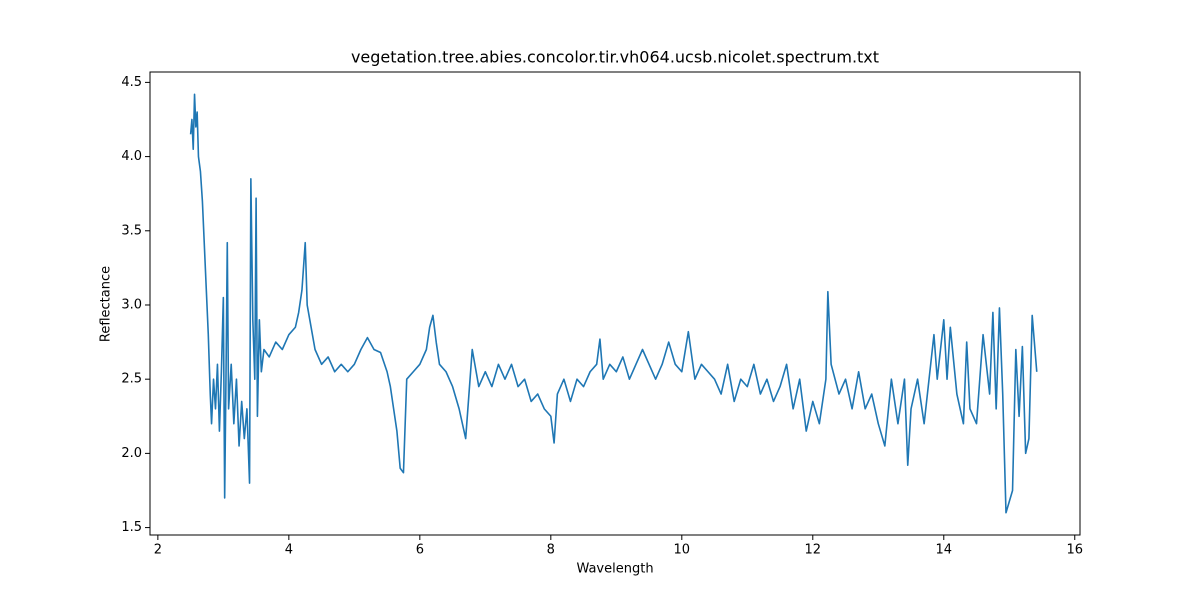 Image resolution: width=1200 pixels, height=604 pixels. I want to click on x-tick-label: 16, so click(1074, 550).